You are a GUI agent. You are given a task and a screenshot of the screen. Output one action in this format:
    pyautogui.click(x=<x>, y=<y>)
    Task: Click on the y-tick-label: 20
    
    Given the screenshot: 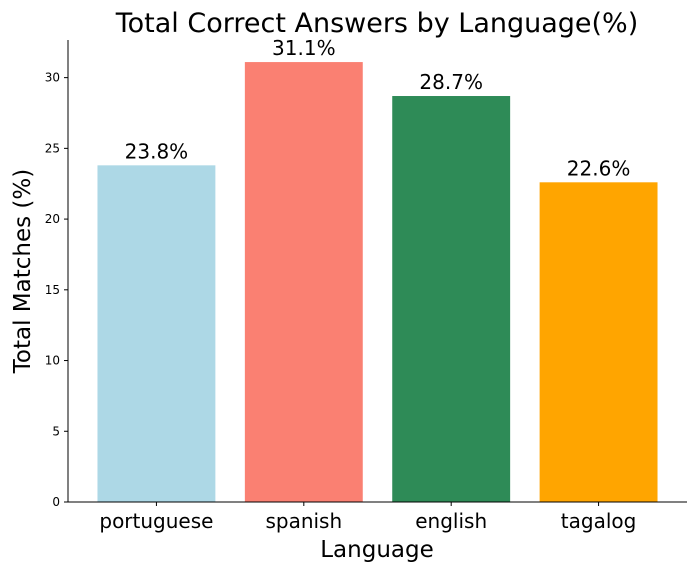 What is the action you would take?
    pyautogui.click(x=52, y=219)
    